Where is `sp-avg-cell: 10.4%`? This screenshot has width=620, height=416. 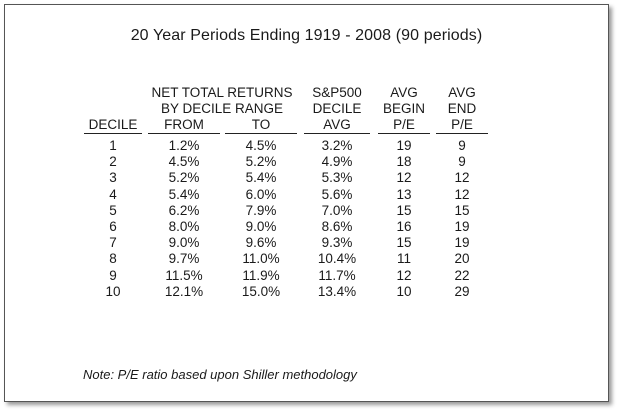
sp-avg-cell: 10.4% is located at coordinates (337, 259).